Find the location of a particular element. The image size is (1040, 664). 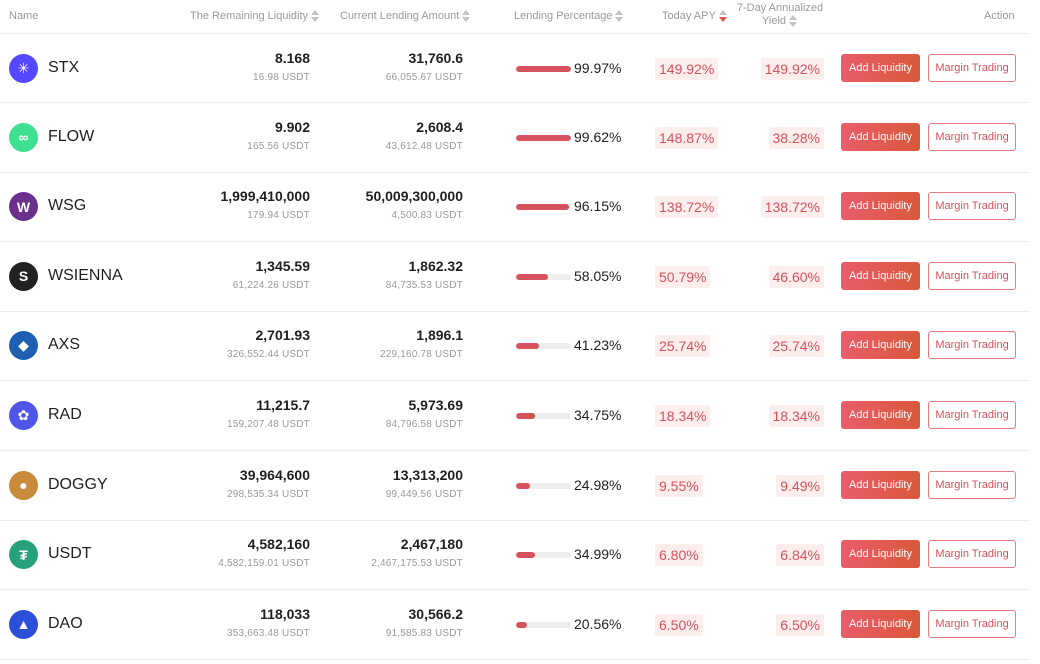

remaining-liquidity-usdt: 61,224.26 USDT is located at coordinates (271, 285).